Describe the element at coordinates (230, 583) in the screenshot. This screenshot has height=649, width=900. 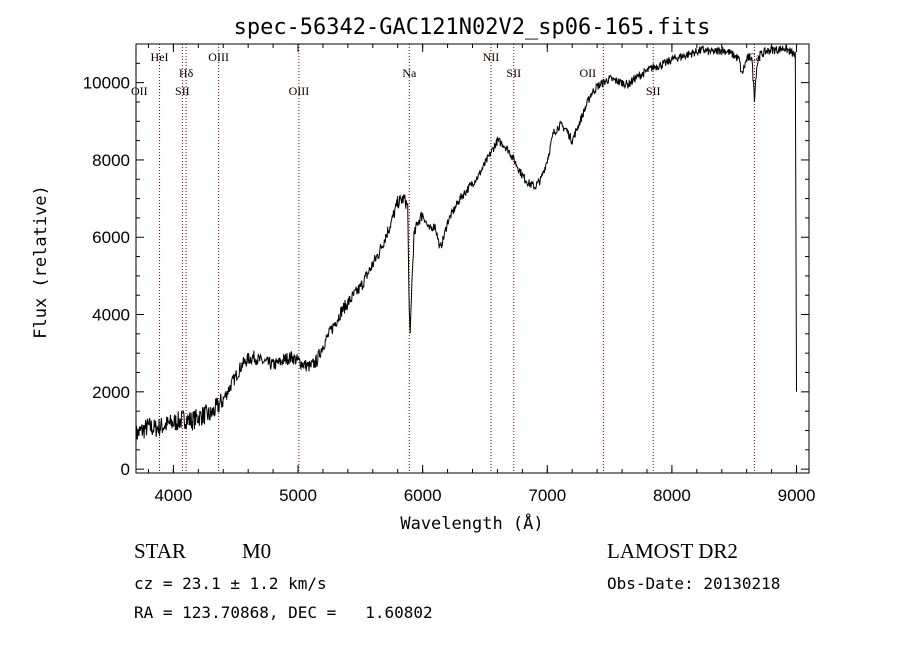
I see `redshift-cz: cz = 23.1 ± 1.2 km/s` at that location.